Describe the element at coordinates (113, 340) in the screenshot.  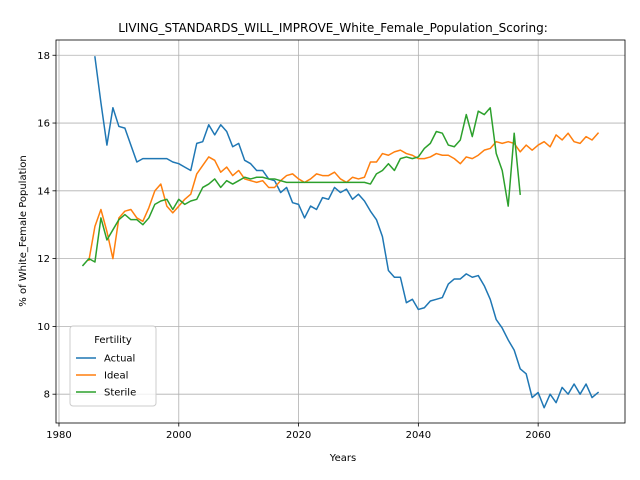
I see `legend-title: Fertility` at that location.